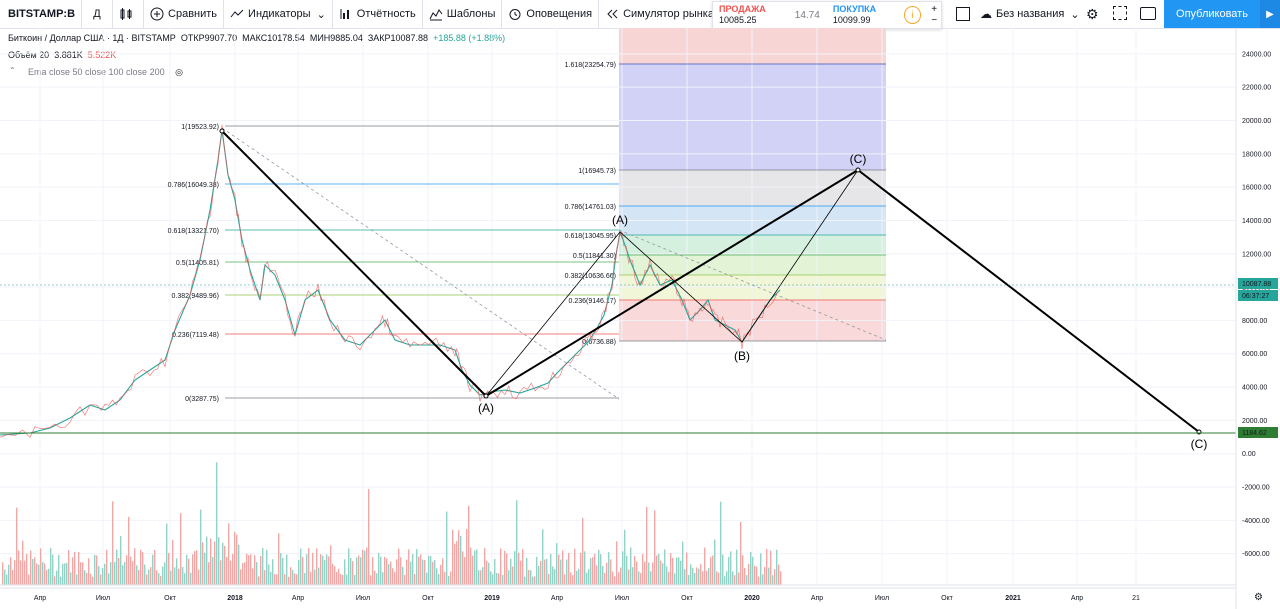 This screenshot has height=609, width=1280. I want to click on square-icon, so click(963, 14).